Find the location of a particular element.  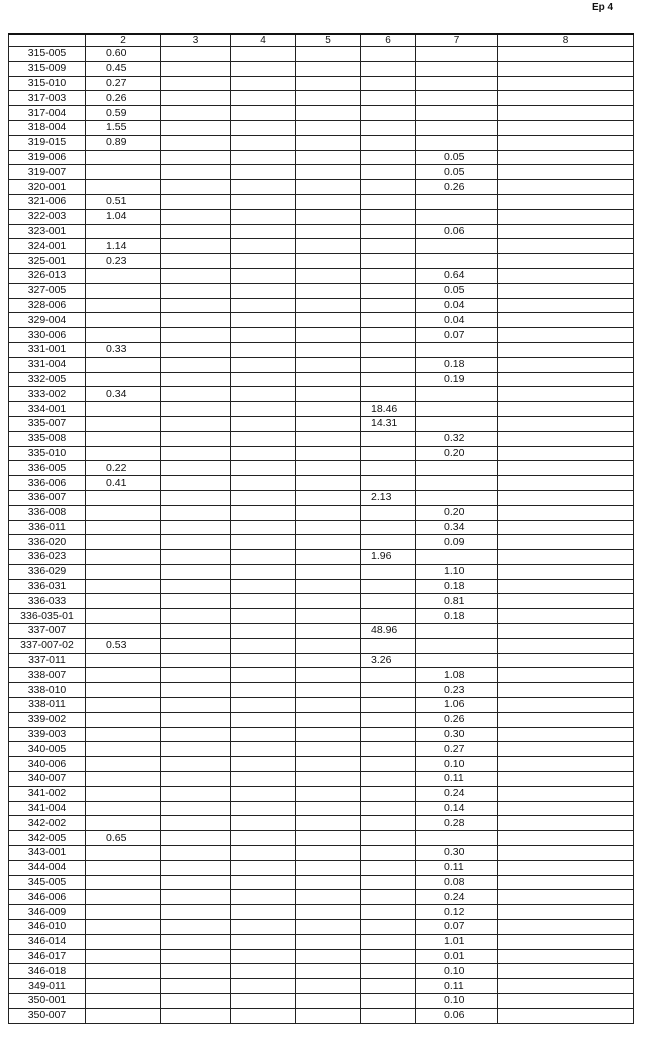

value-cell-col-6: 3.26 is located at coordinates (388, 660).